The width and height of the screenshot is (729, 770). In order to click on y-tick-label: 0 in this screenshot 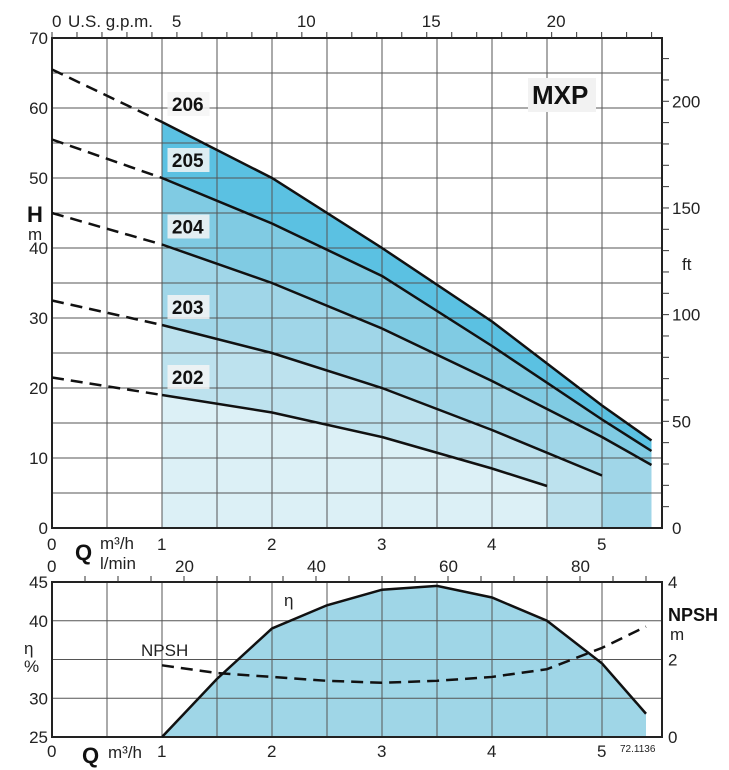, I will do `click(43, 528)`.